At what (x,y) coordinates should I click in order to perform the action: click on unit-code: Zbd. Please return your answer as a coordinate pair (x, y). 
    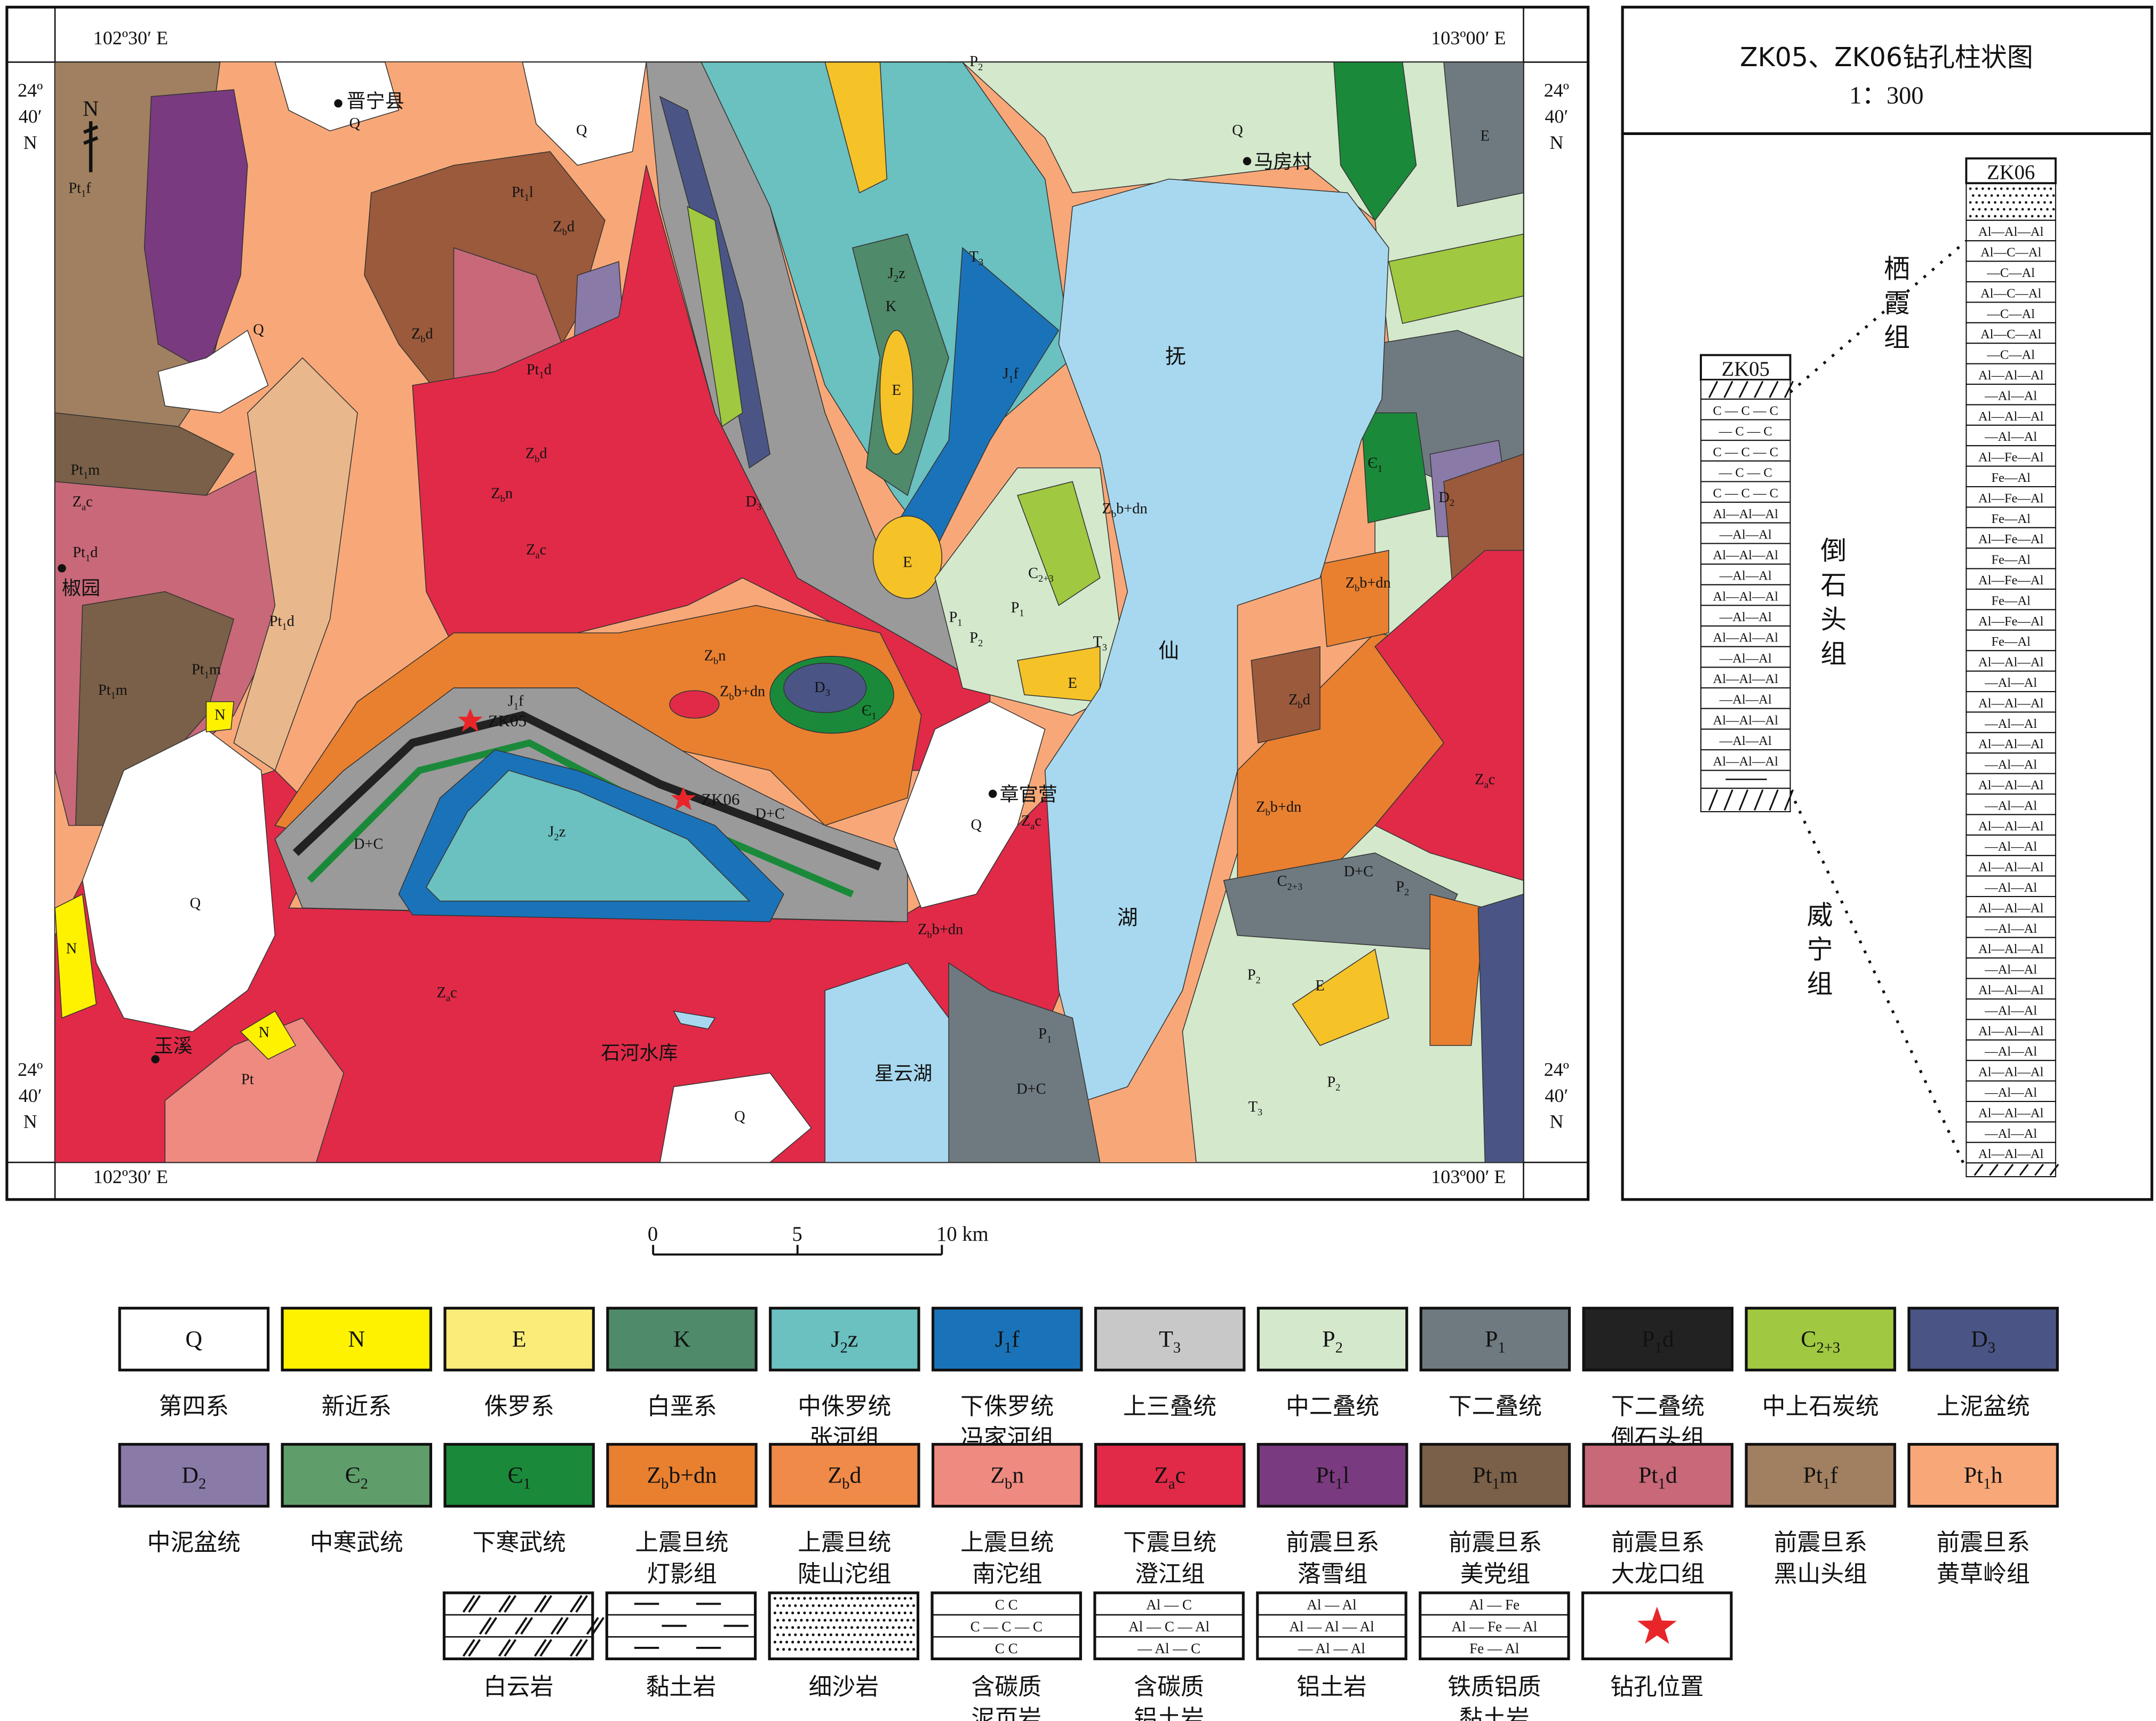
    Looking at the image, I should click on (564, 227).